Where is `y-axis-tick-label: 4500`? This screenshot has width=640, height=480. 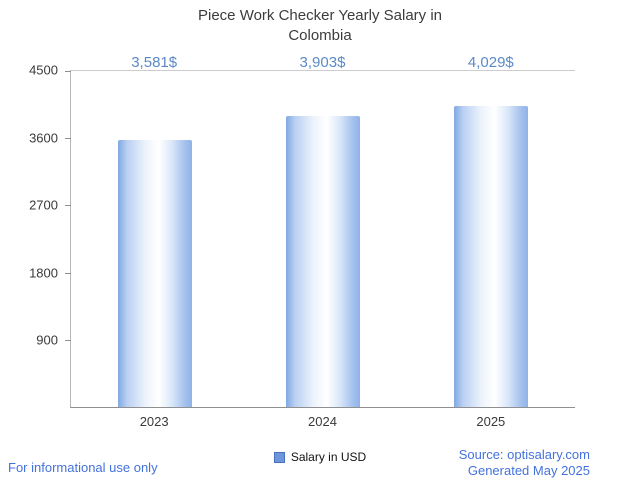 y-axis-tick-label: 4500 is located at coordinates (43, 70).